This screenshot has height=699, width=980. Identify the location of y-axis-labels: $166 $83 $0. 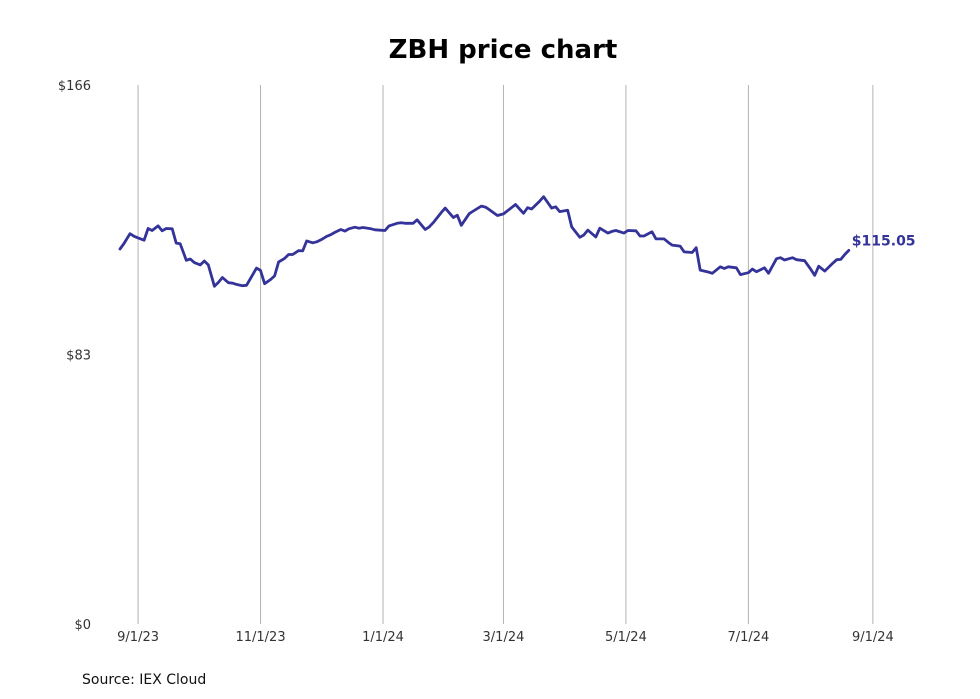
(74, 356).